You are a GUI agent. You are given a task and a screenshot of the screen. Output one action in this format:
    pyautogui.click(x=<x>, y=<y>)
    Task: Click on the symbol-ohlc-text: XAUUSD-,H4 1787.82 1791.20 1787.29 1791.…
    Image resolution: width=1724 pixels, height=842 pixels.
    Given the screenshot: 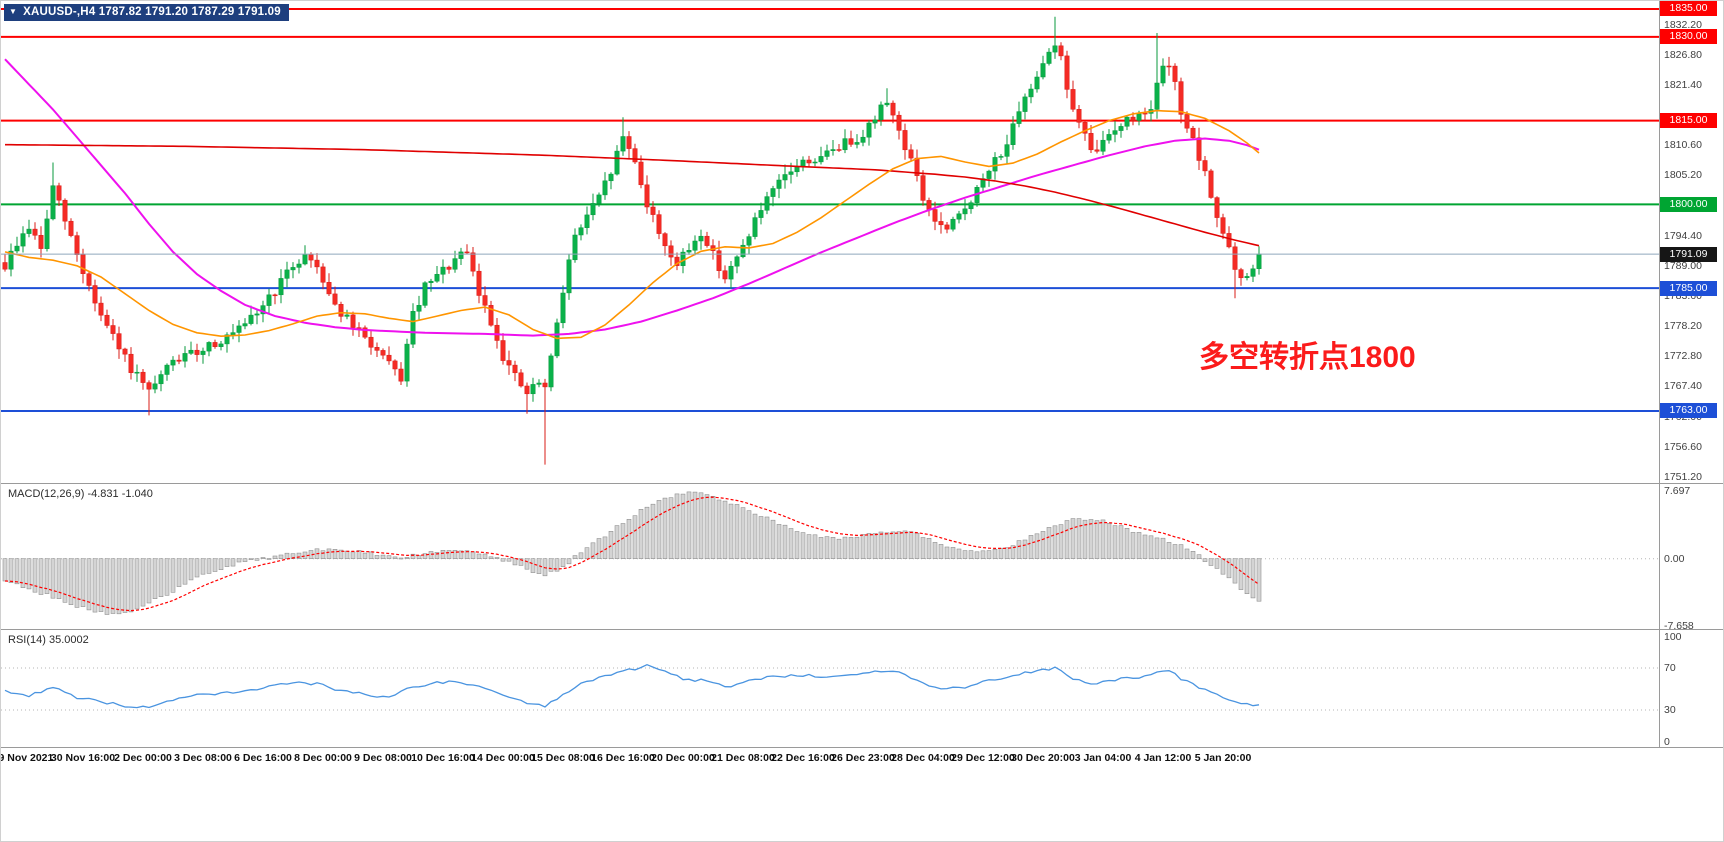 What is the action you would take?
    pyautogui.click(x=152, y=12)
    